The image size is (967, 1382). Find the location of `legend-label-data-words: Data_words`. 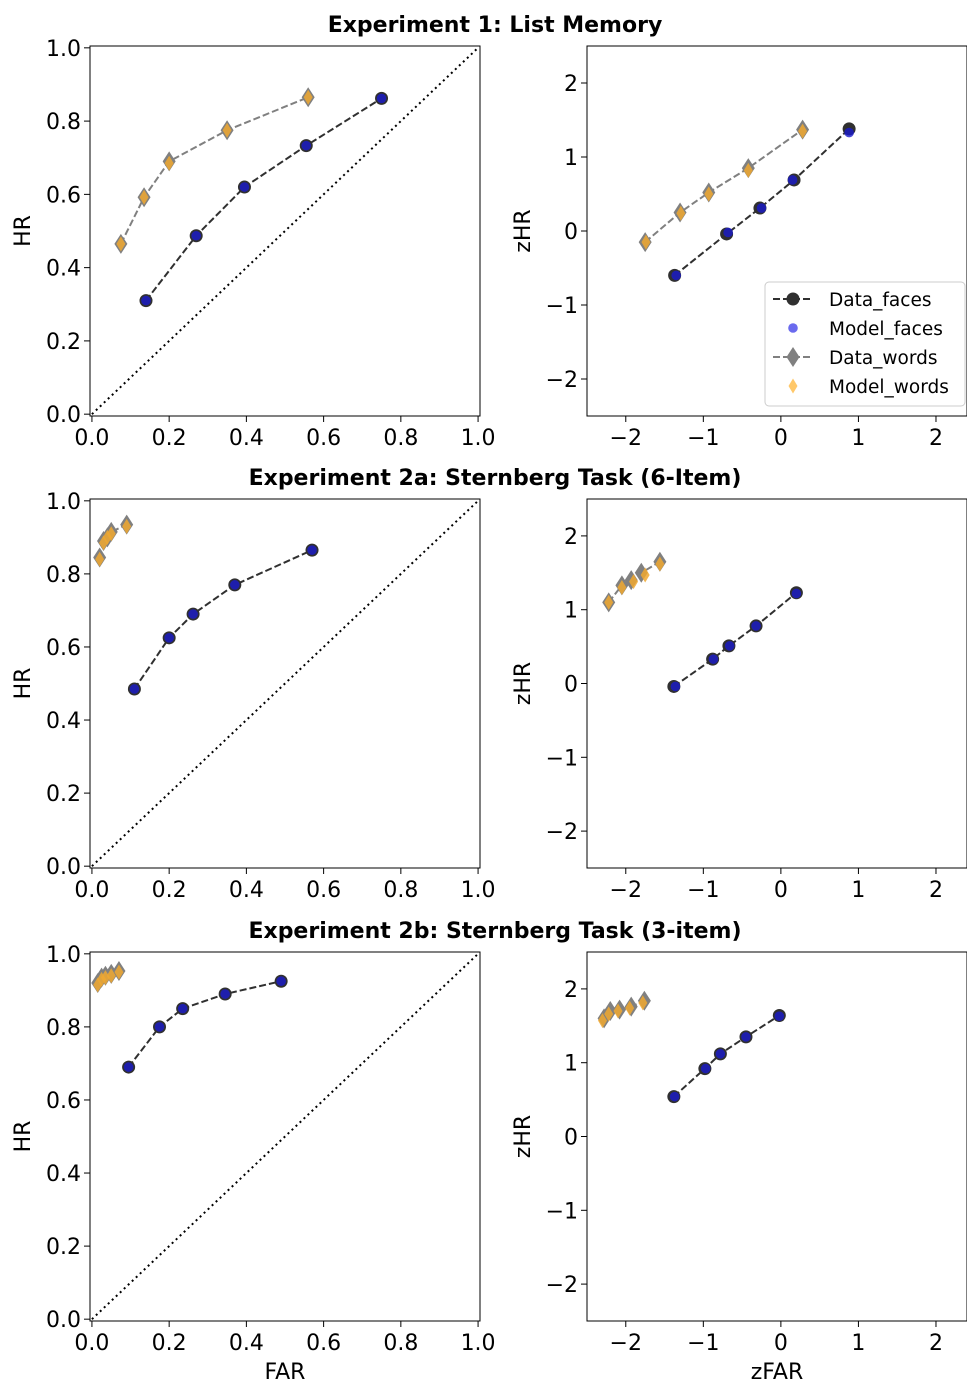

legend-label-data-words: Data_words is located at coordinates (883, 358).